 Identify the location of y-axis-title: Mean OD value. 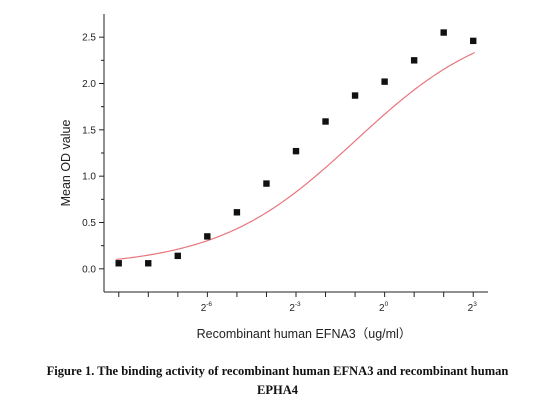
(66, 163).